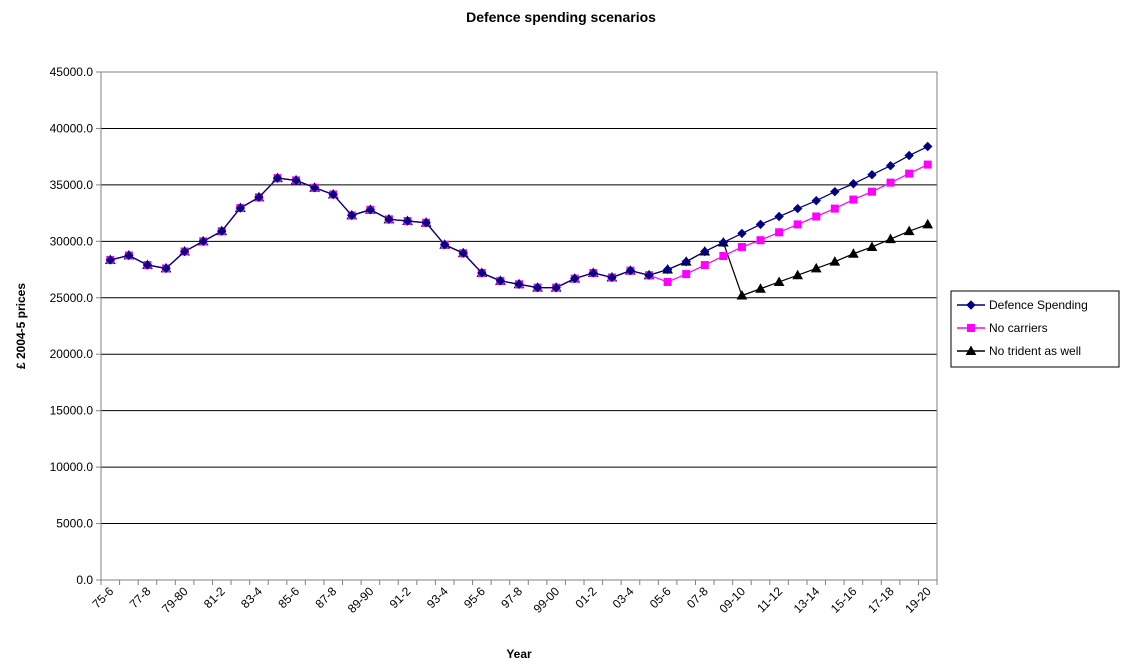  Describe the element at coordinates (72, 185) in the screenshot. I see `y-tick-label: 35000.0` at that location.